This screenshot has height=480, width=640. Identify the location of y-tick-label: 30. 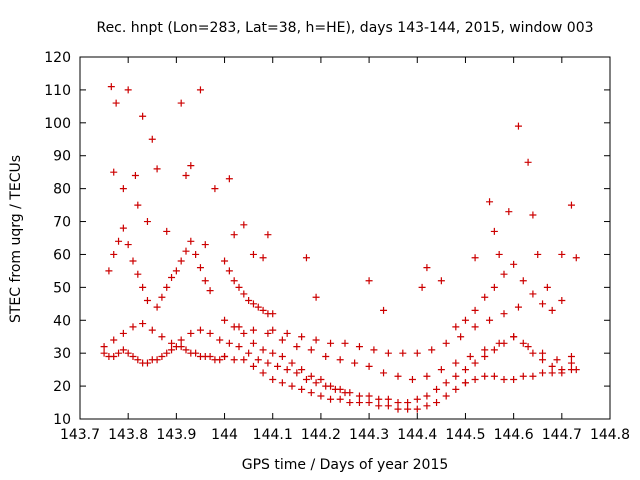
(62, 354).